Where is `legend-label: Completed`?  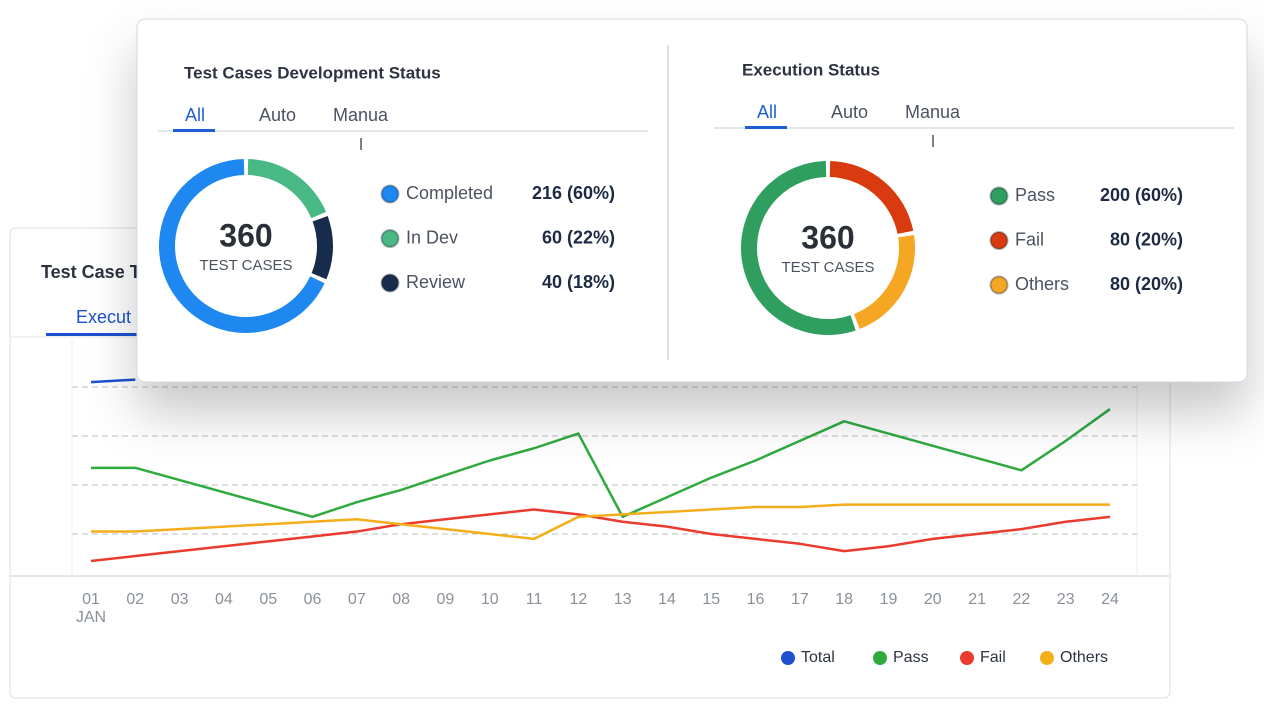 legend-label: Completed is located at coordinates (449, 193).